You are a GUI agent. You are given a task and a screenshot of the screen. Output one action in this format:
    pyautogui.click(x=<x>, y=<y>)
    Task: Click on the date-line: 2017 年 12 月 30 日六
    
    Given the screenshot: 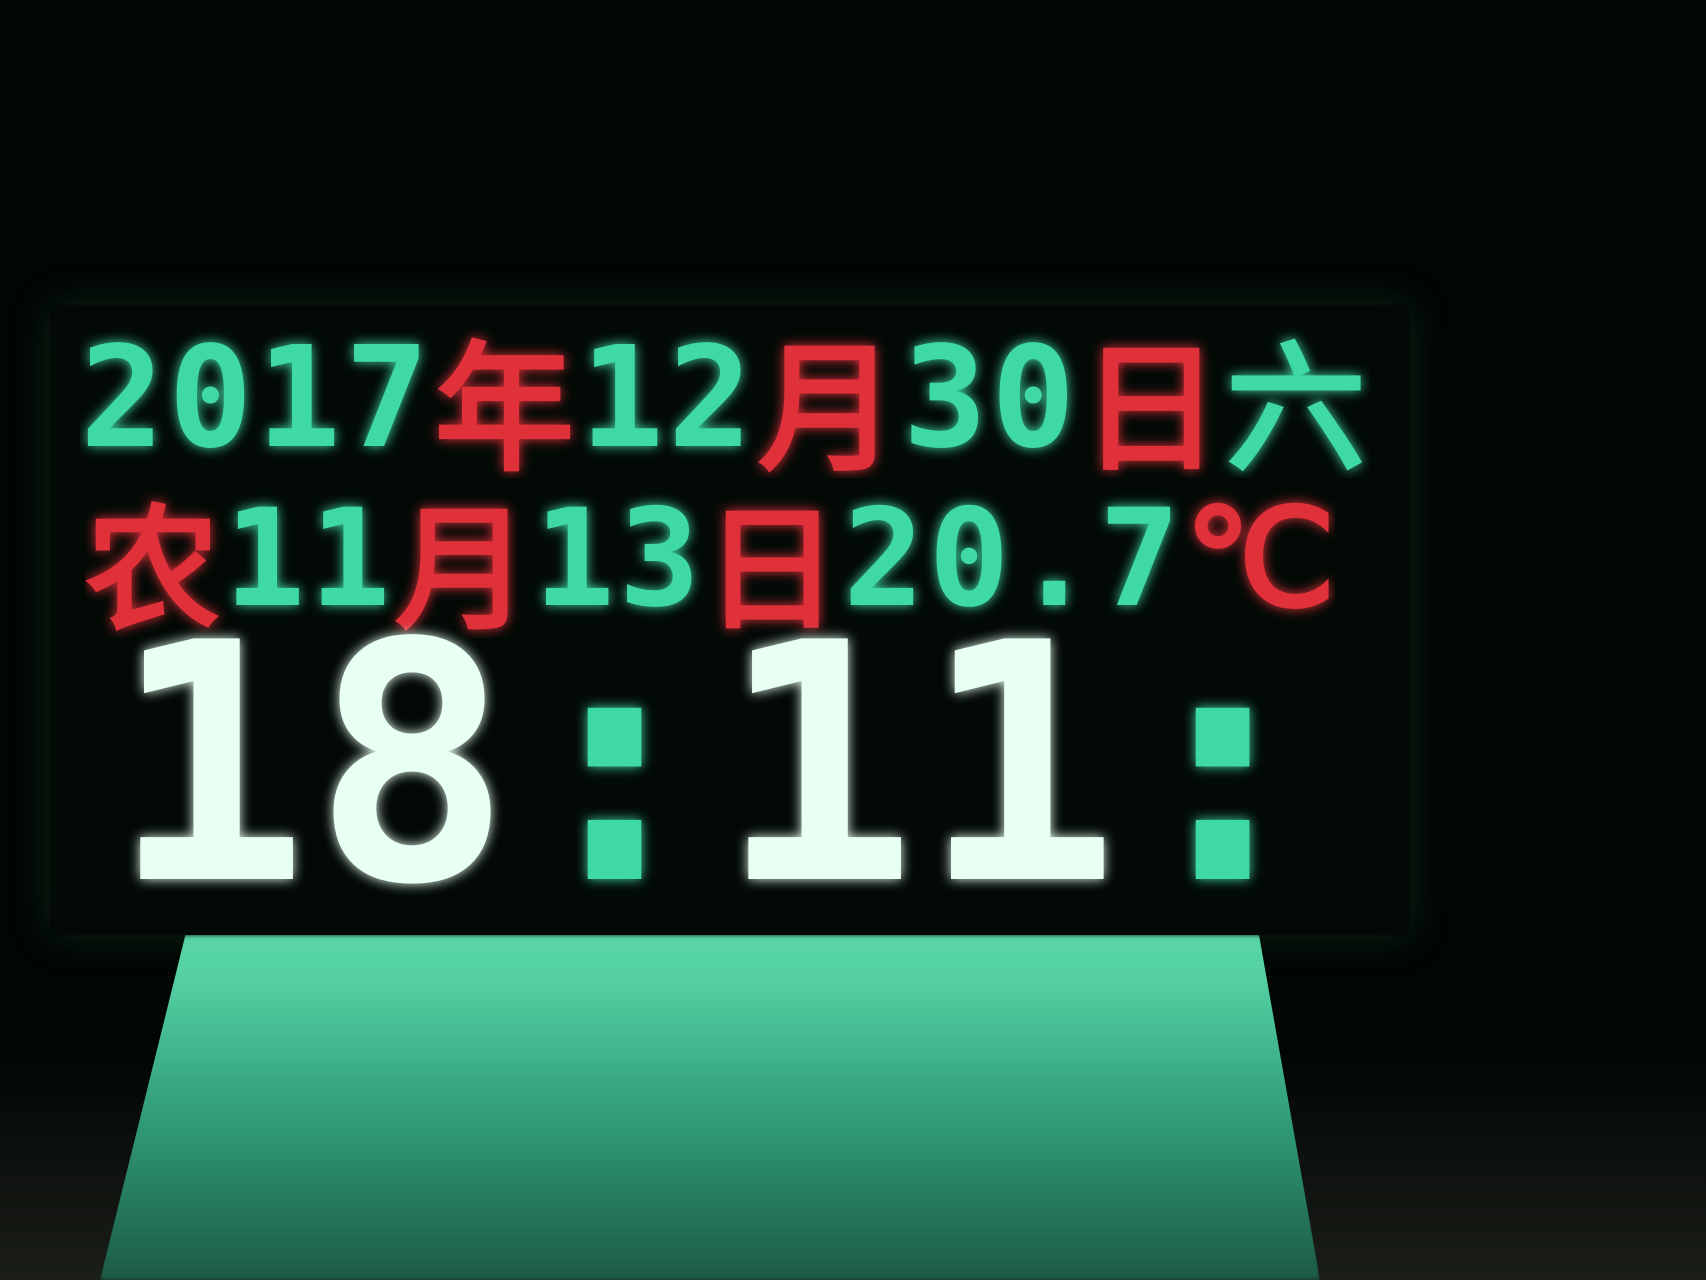 What is the action you would take?
    pyautogui.click(x=725, y=398)
    